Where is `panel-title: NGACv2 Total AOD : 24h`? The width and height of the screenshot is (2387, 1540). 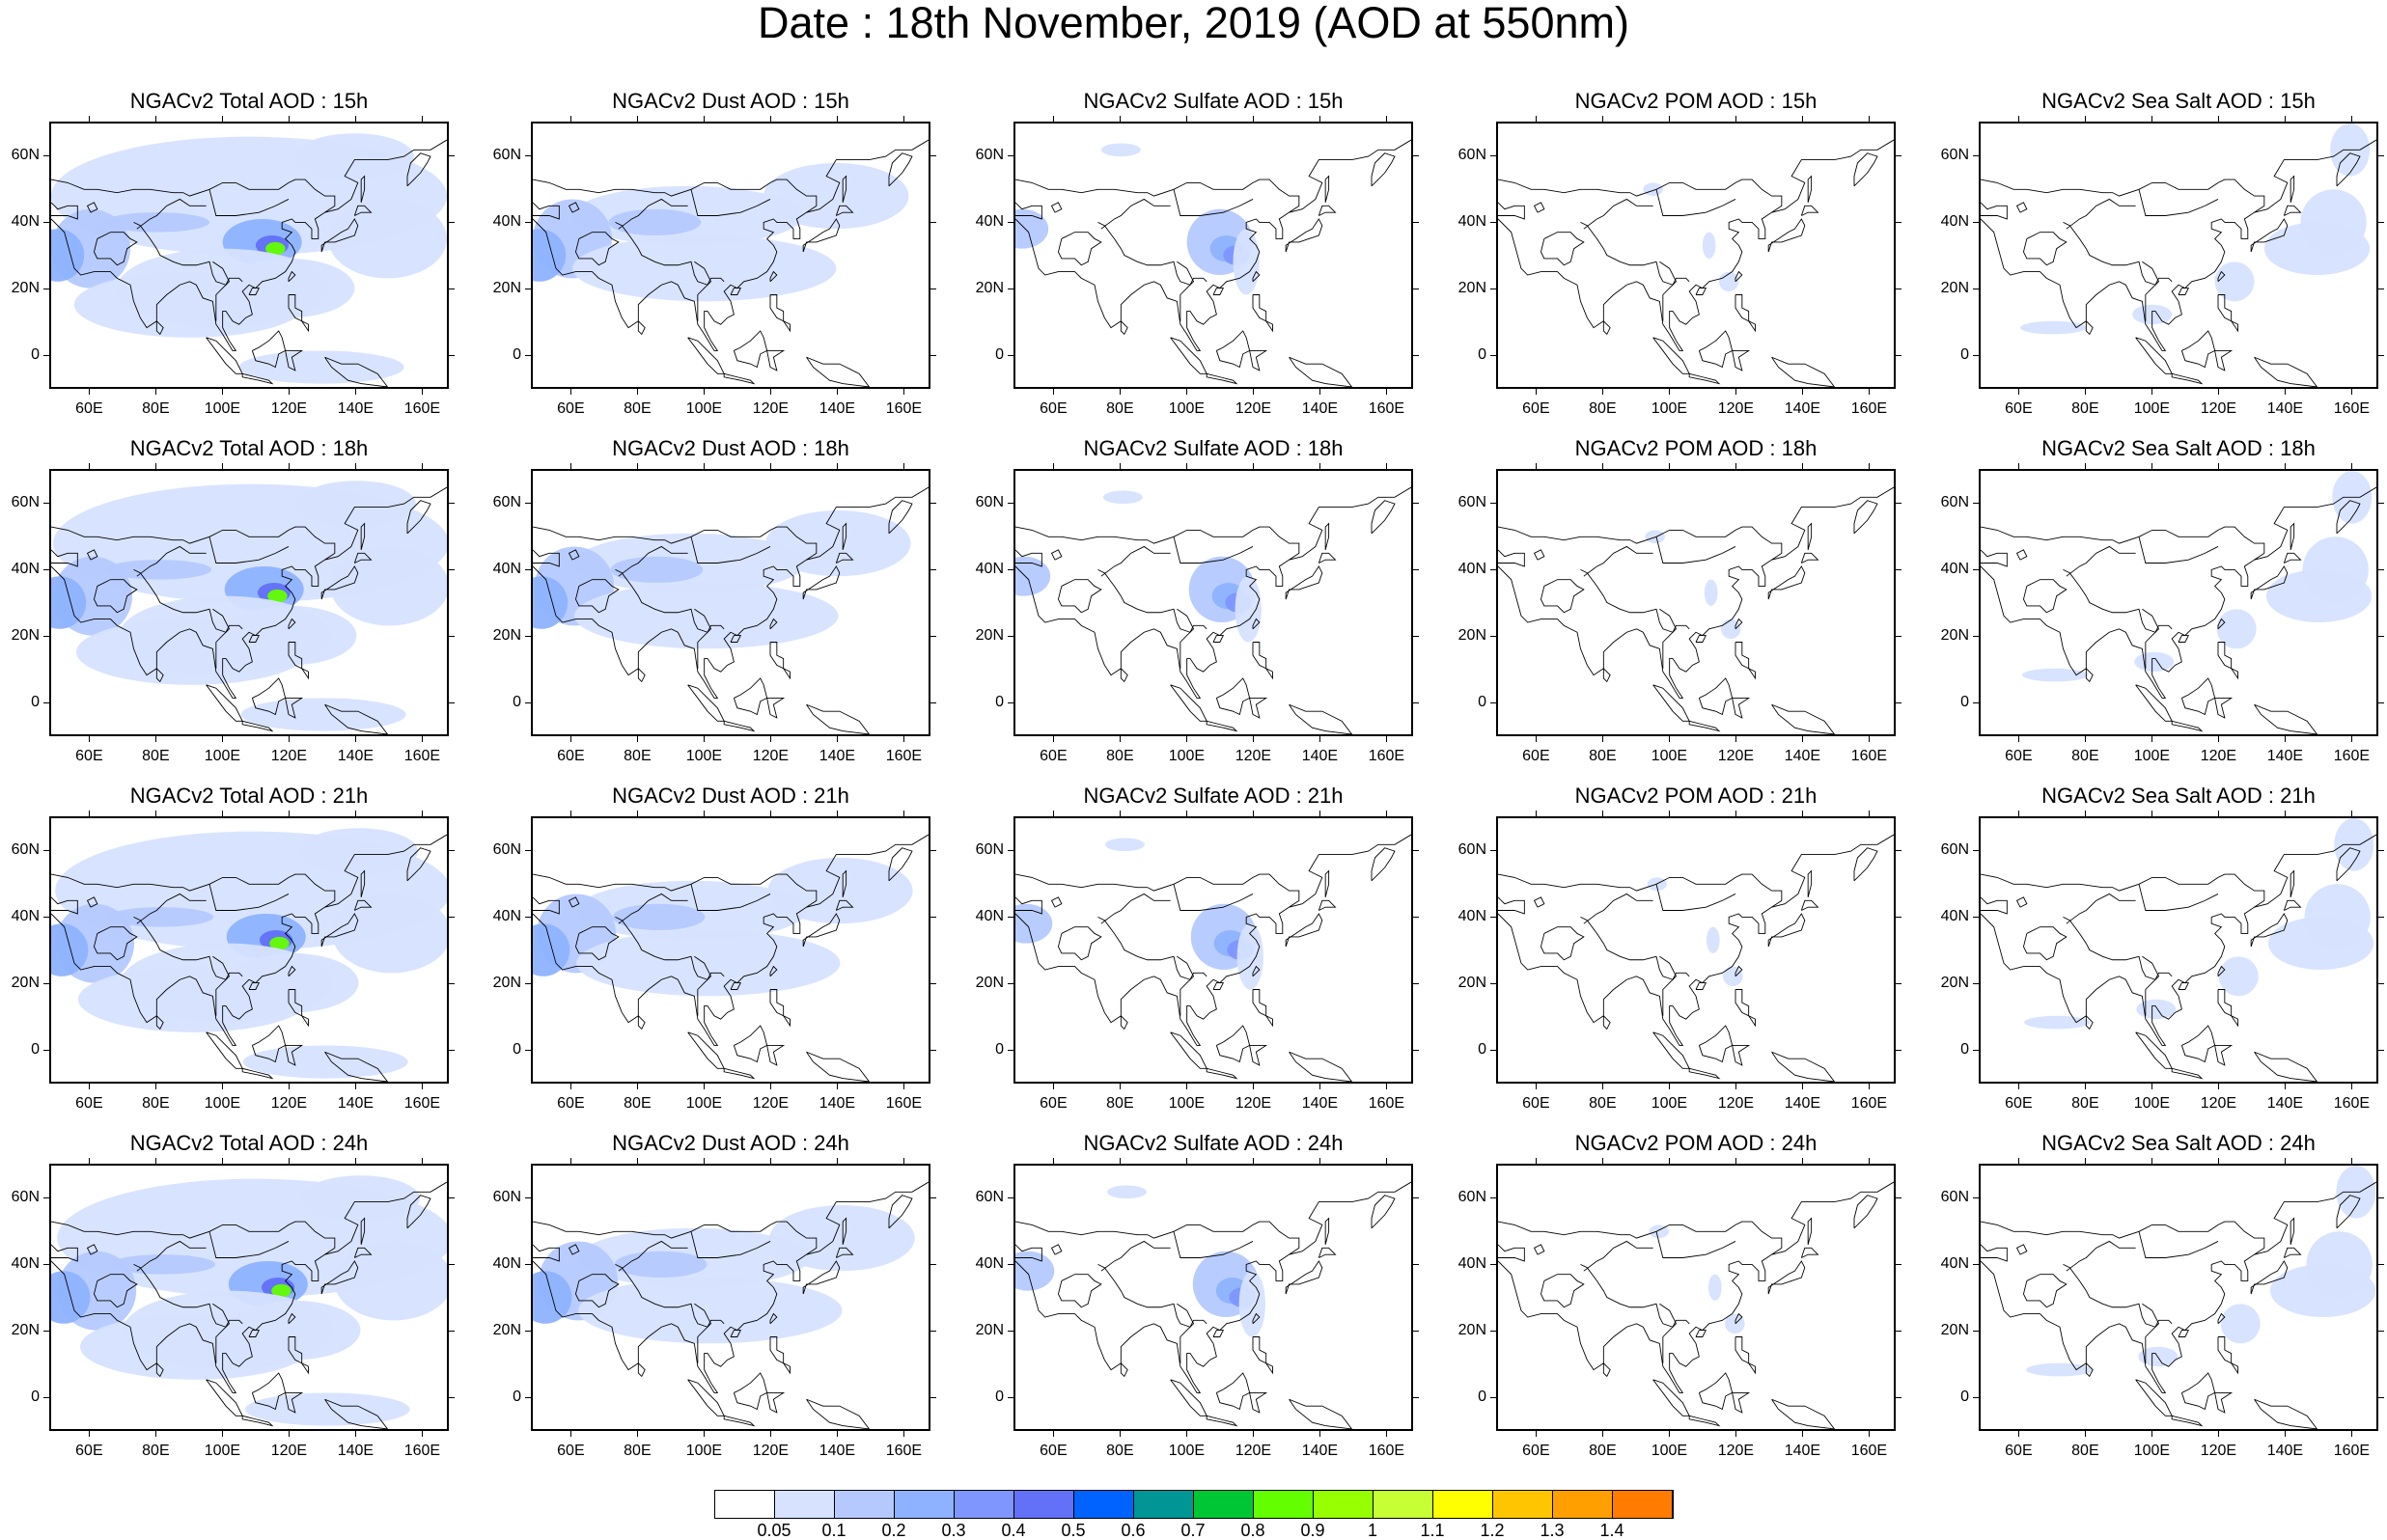 panel-title: NGACv2 Total AOD : 24h is located at coordinates (249, 1143).